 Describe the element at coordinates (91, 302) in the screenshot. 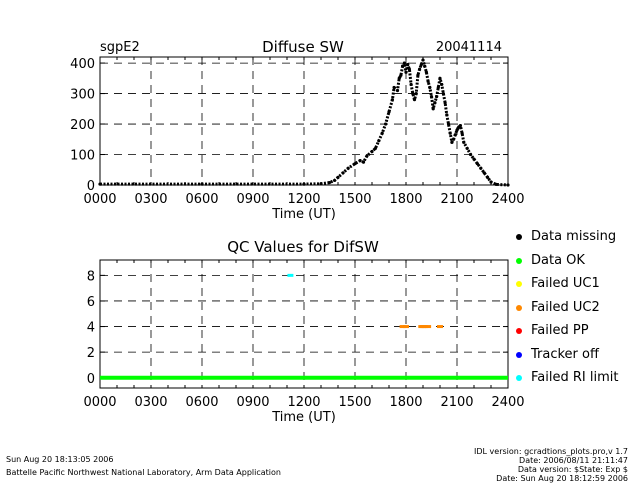

I see `qc-y-tick-label: 6` at that location.